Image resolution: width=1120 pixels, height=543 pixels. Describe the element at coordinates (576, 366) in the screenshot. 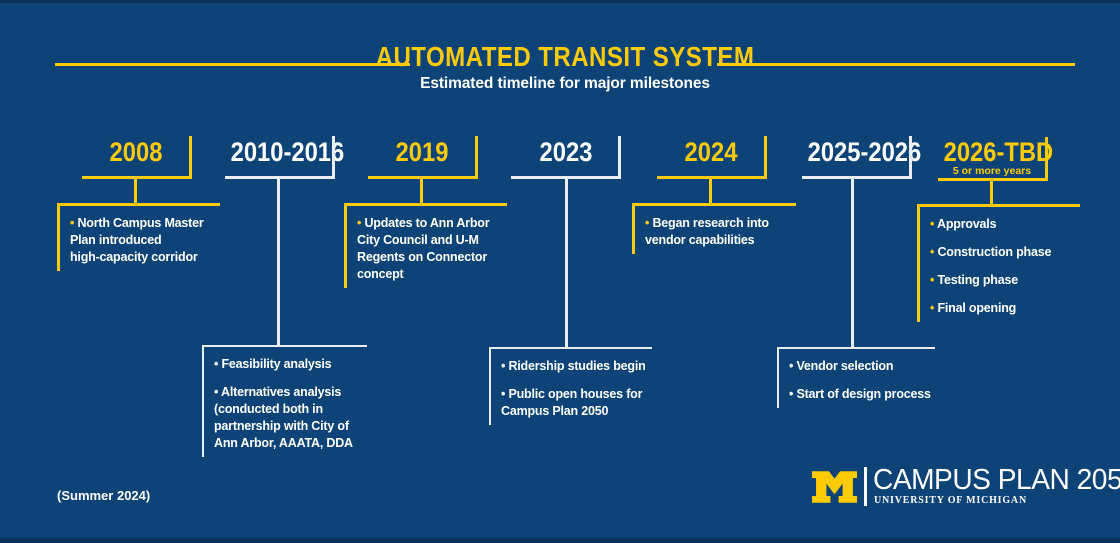

I see `bullet-item: Ridership studies begin` at that location.